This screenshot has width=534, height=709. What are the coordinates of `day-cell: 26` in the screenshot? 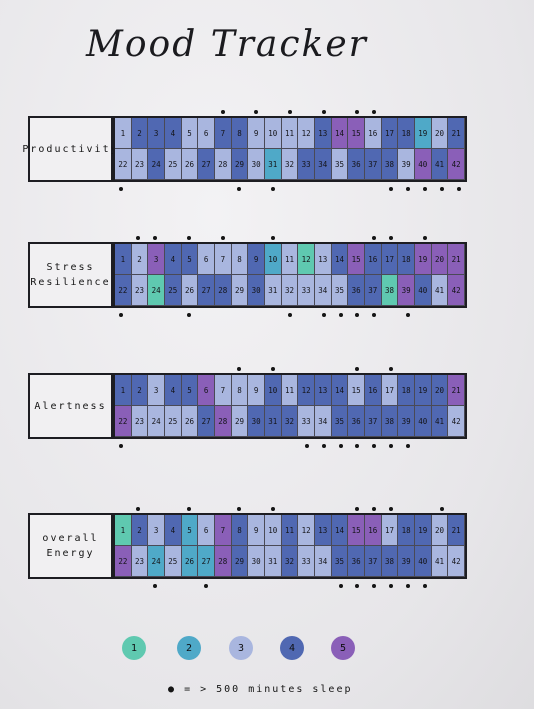 It's located at (190, 561).